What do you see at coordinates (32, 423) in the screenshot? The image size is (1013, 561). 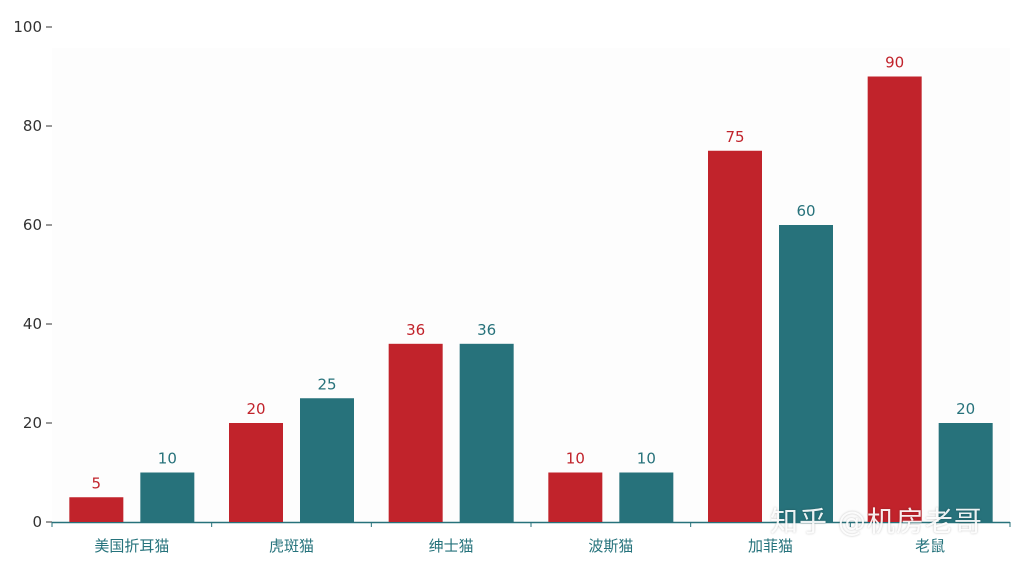 I see `y-tick-label: 20` at bounding box center [32, 423].